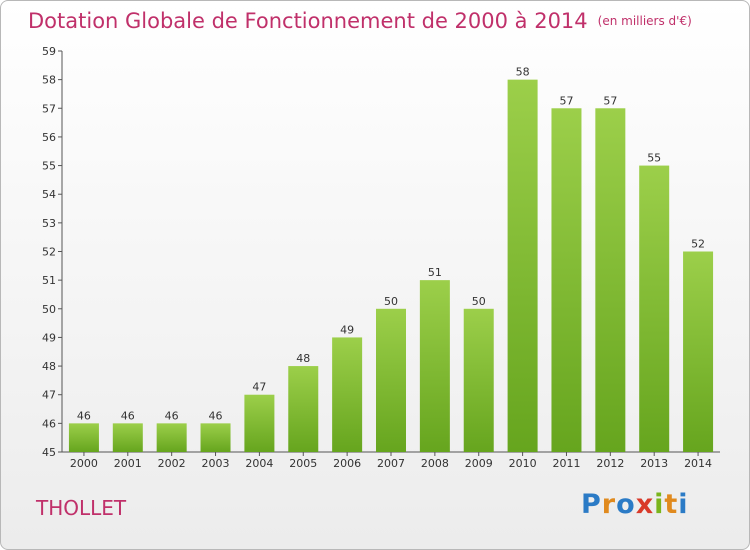 Image resolution: width=750 pixels, height=550 pixels. I want to click on bar-value-label: 49, so click(347, 329).